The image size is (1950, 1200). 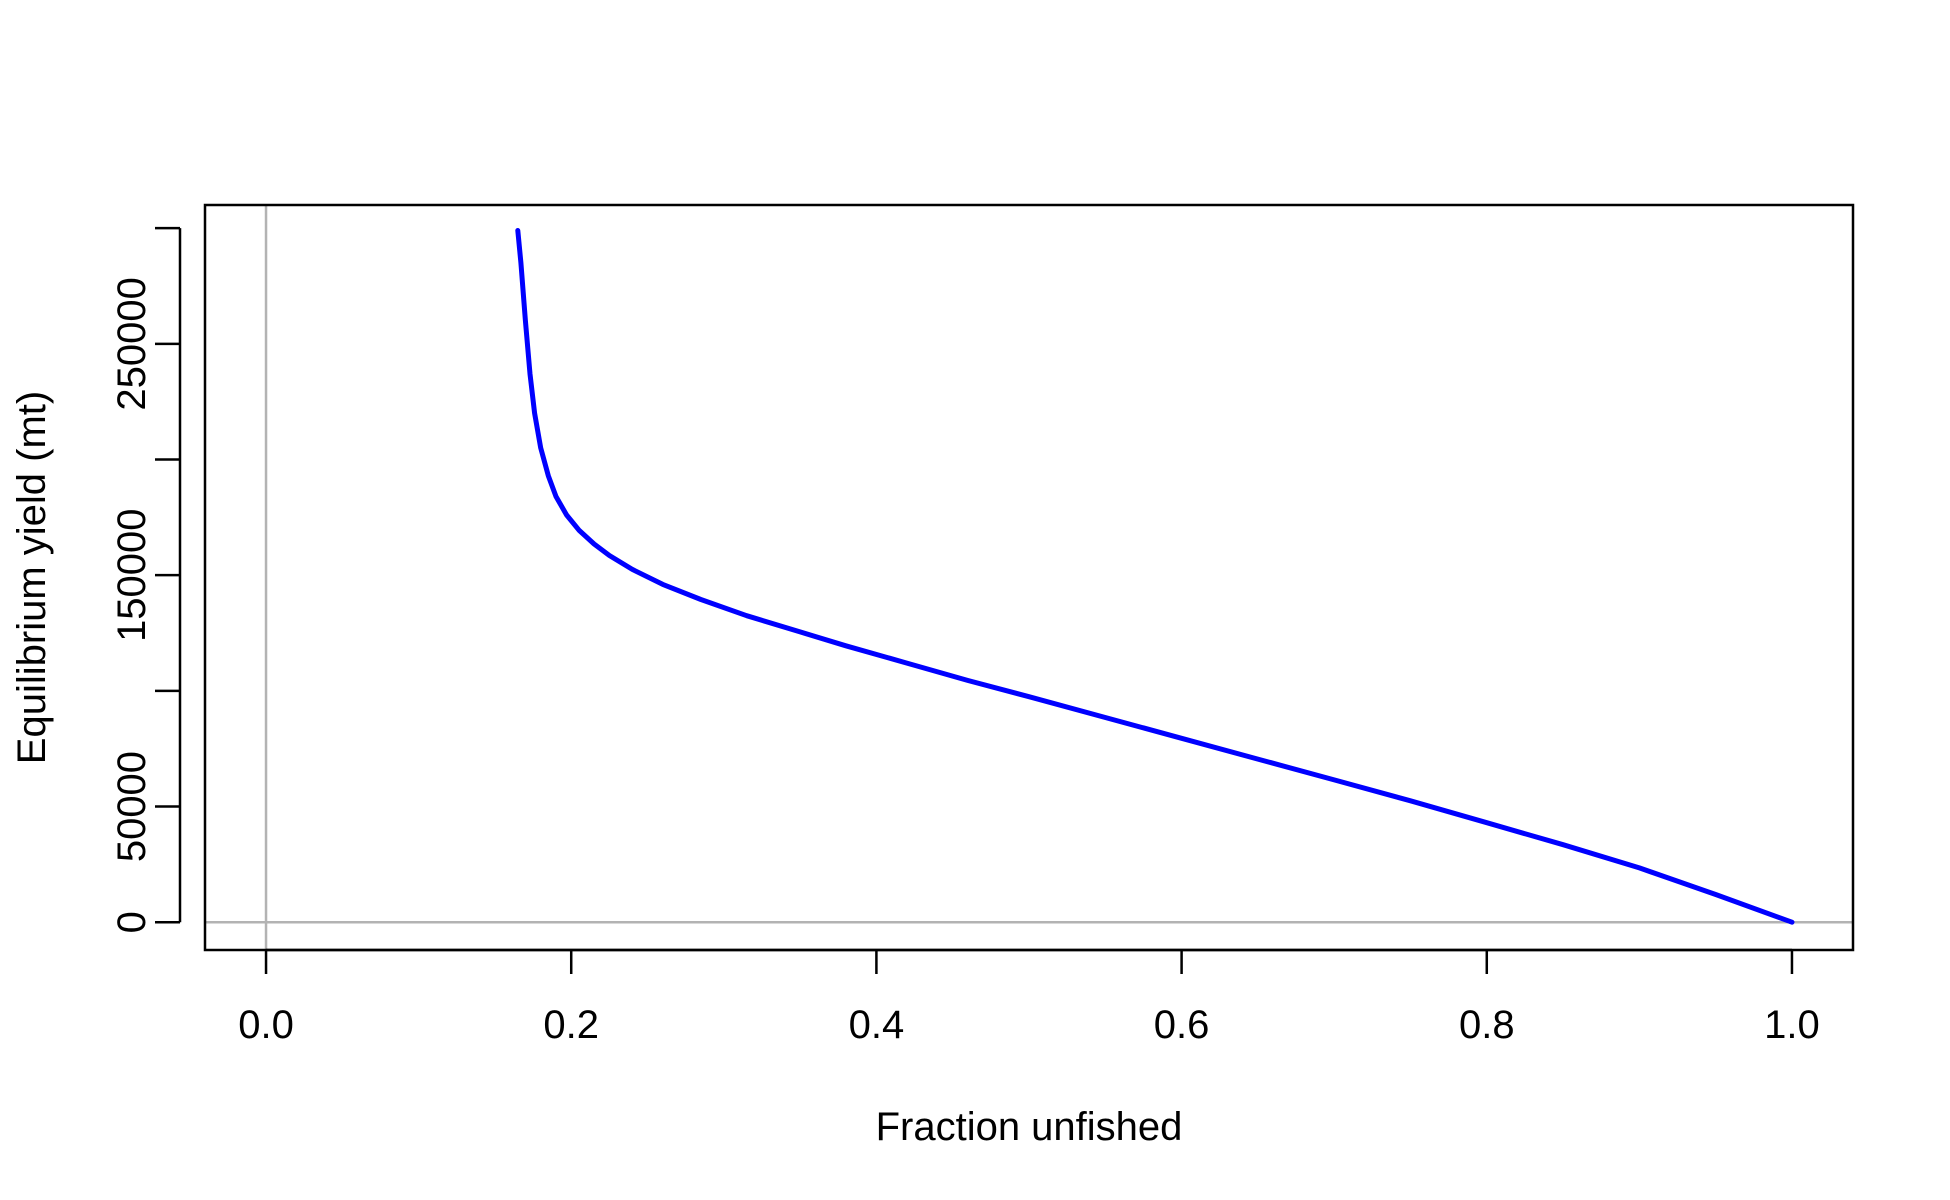 I want to click on y-tick-label: 250000, so click(x=132, y=343).